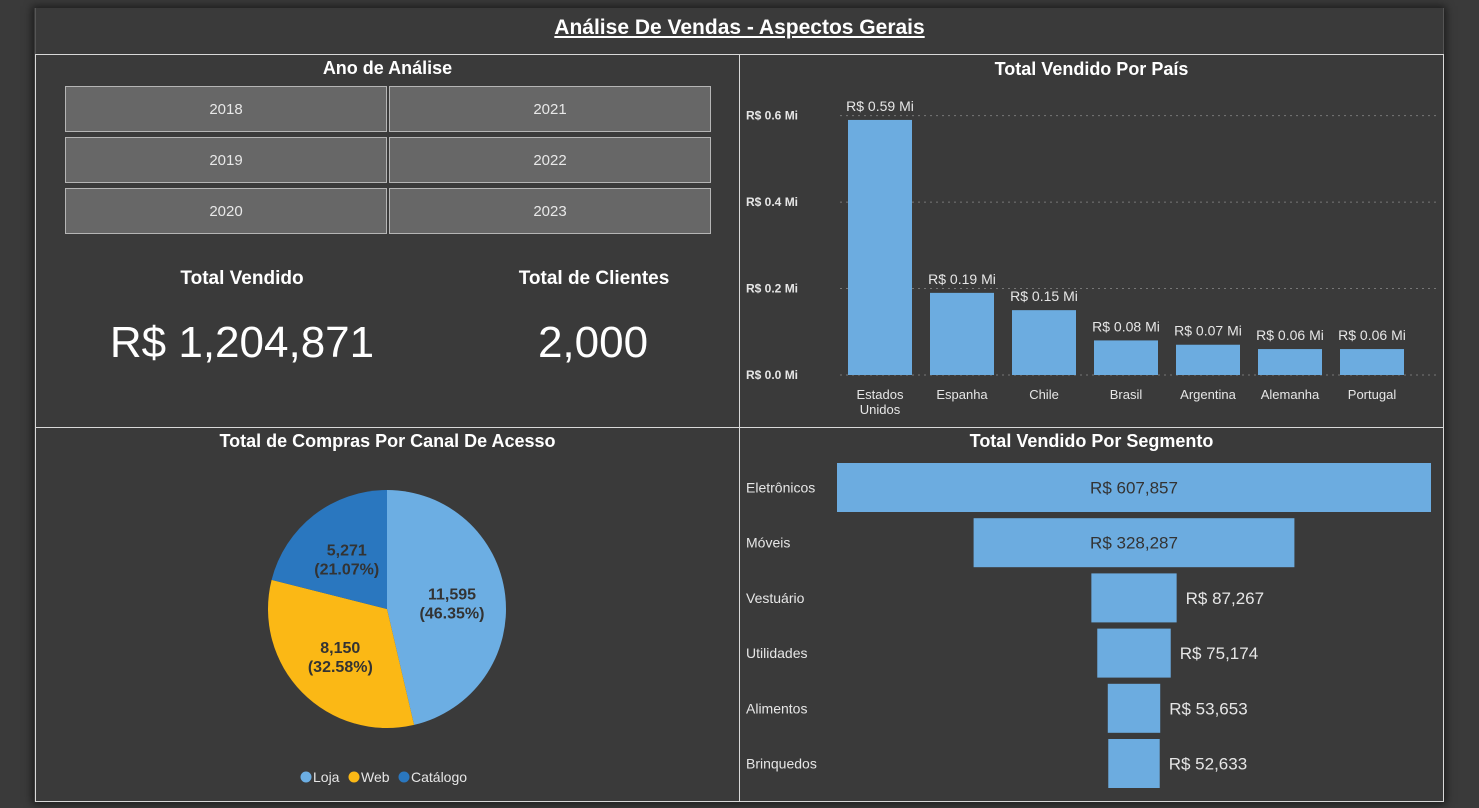 This screenshot has height=808, width=1479. I want to click on total-clientes-label: Total de Clientes, so click(594, 278).